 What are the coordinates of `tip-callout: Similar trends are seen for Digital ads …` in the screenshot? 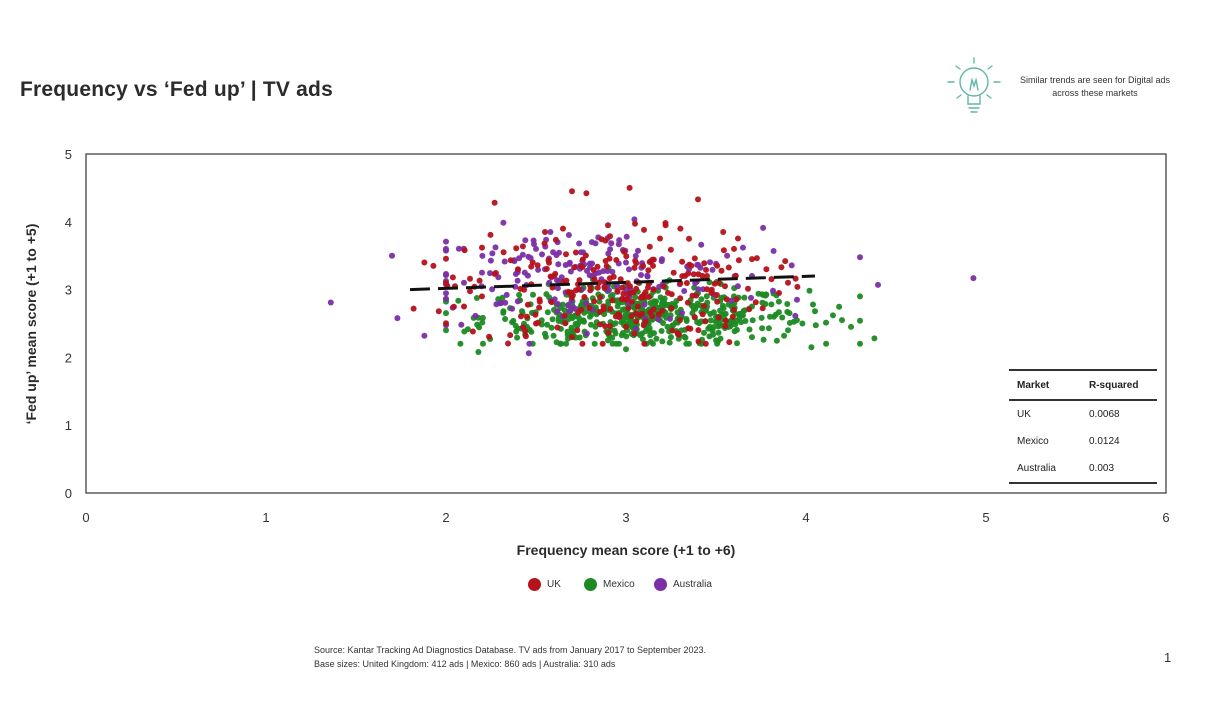 It's located at (1063, 88).